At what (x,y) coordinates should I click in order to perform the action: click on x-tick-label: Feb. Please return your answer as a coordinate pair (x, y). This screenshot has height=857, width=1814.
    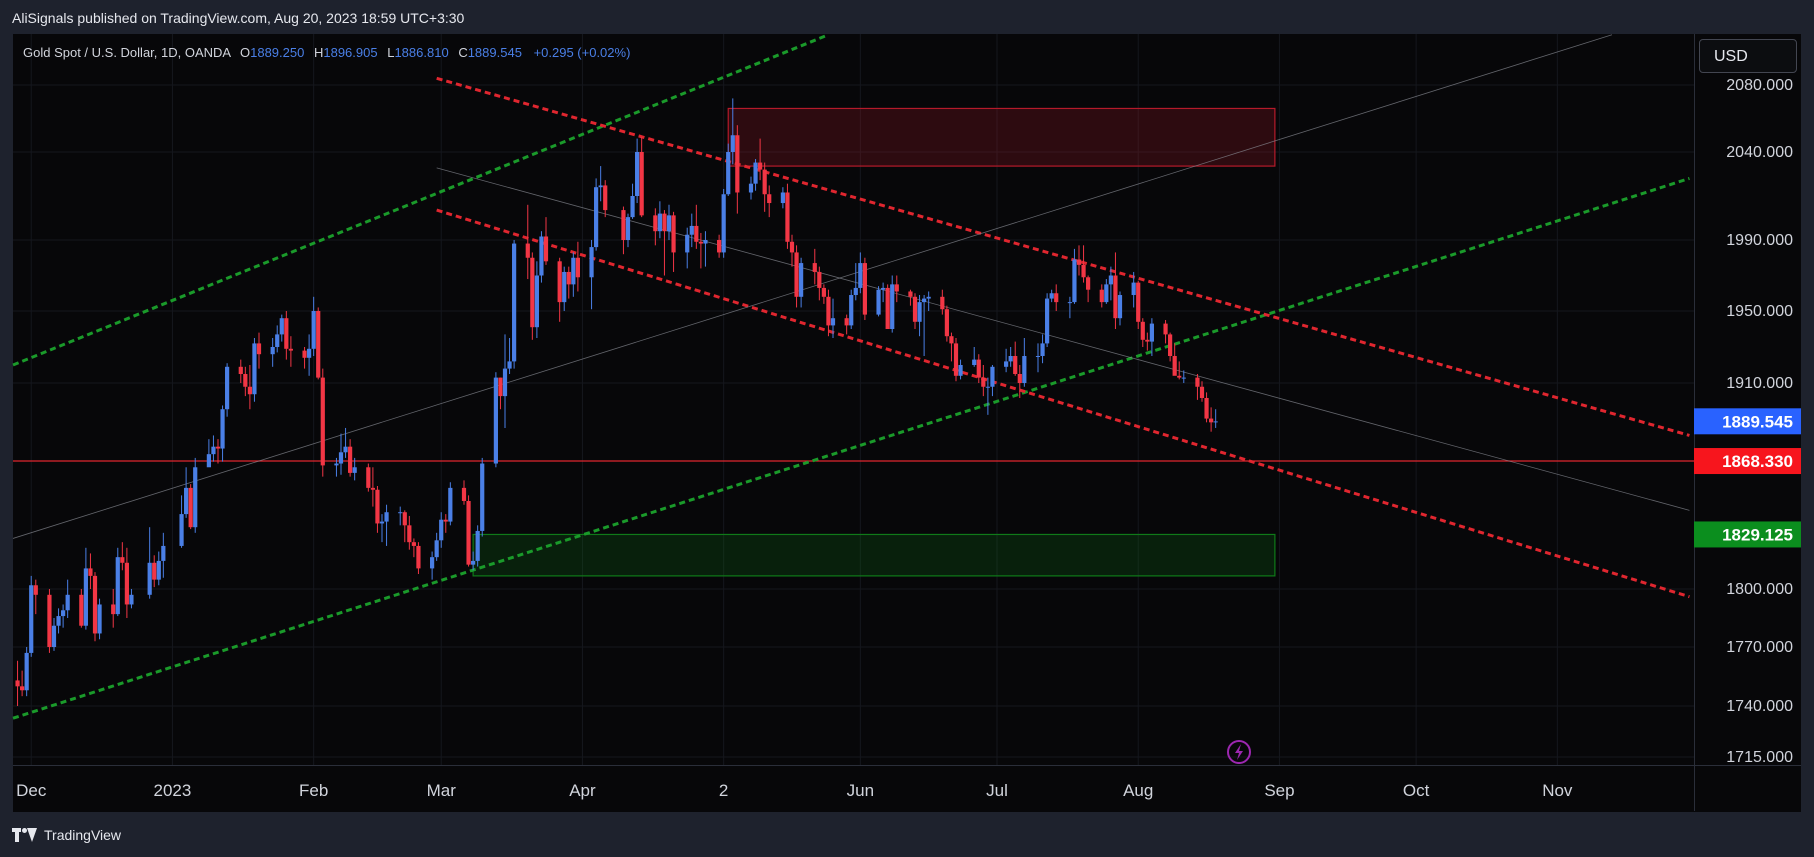
    Looking at the image, I should click on (313, 790).